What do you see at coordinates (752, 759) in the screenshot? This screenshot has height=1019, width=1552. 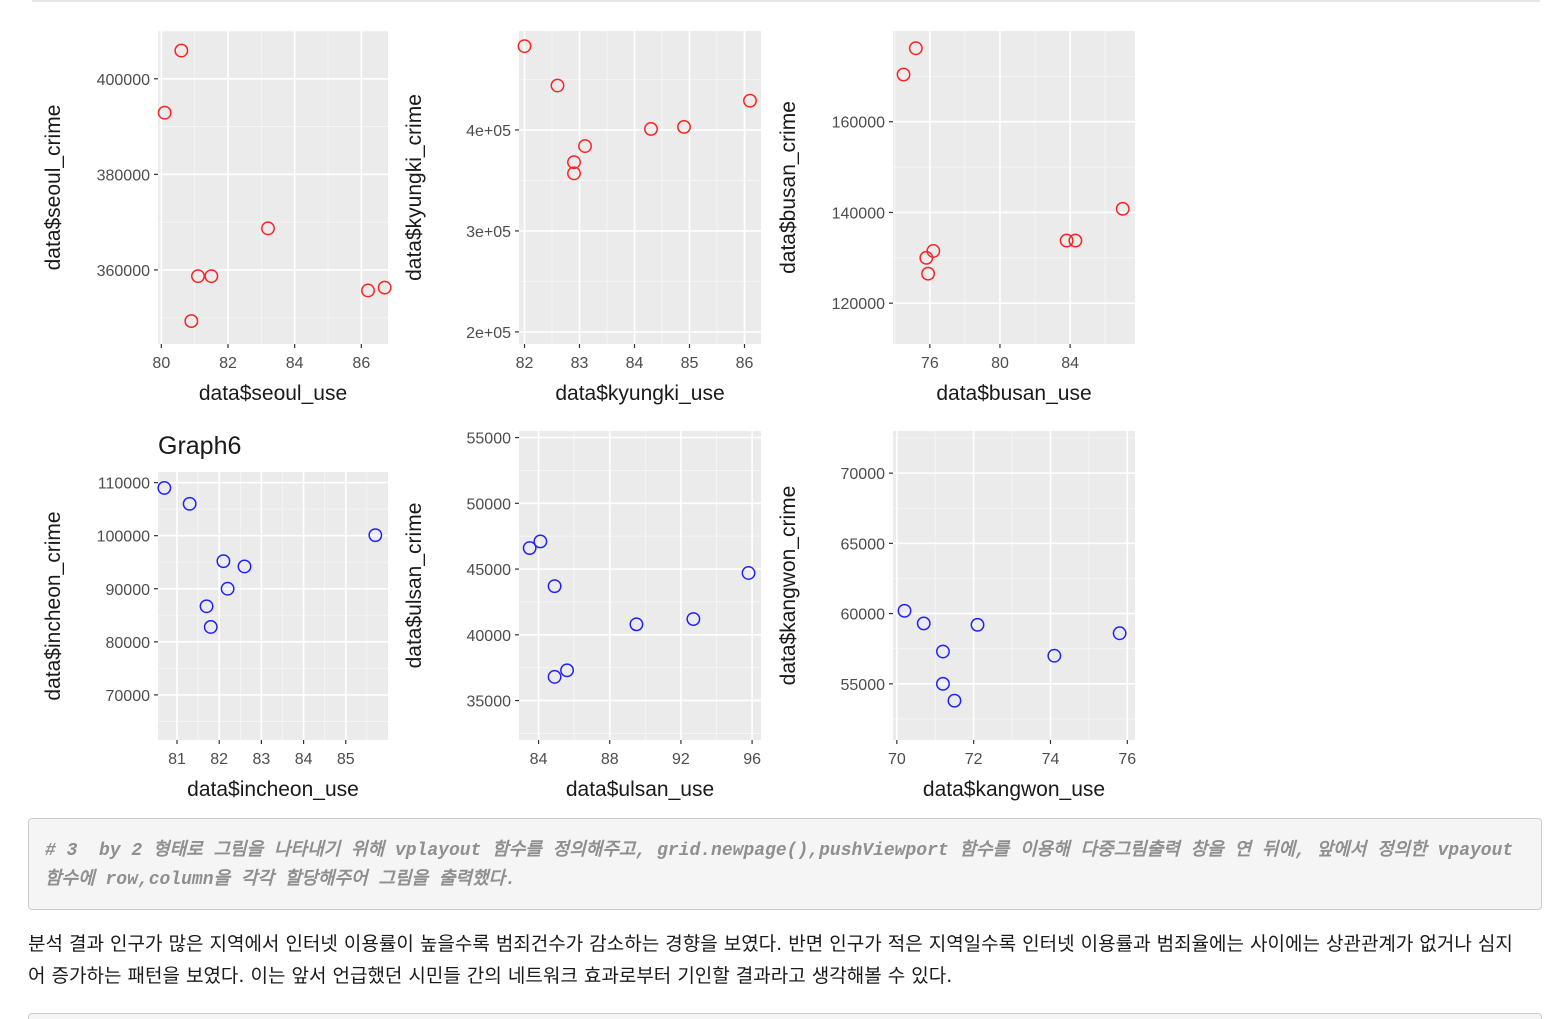 I see `x-tick-label: 96` at bounding box center [752, 759].